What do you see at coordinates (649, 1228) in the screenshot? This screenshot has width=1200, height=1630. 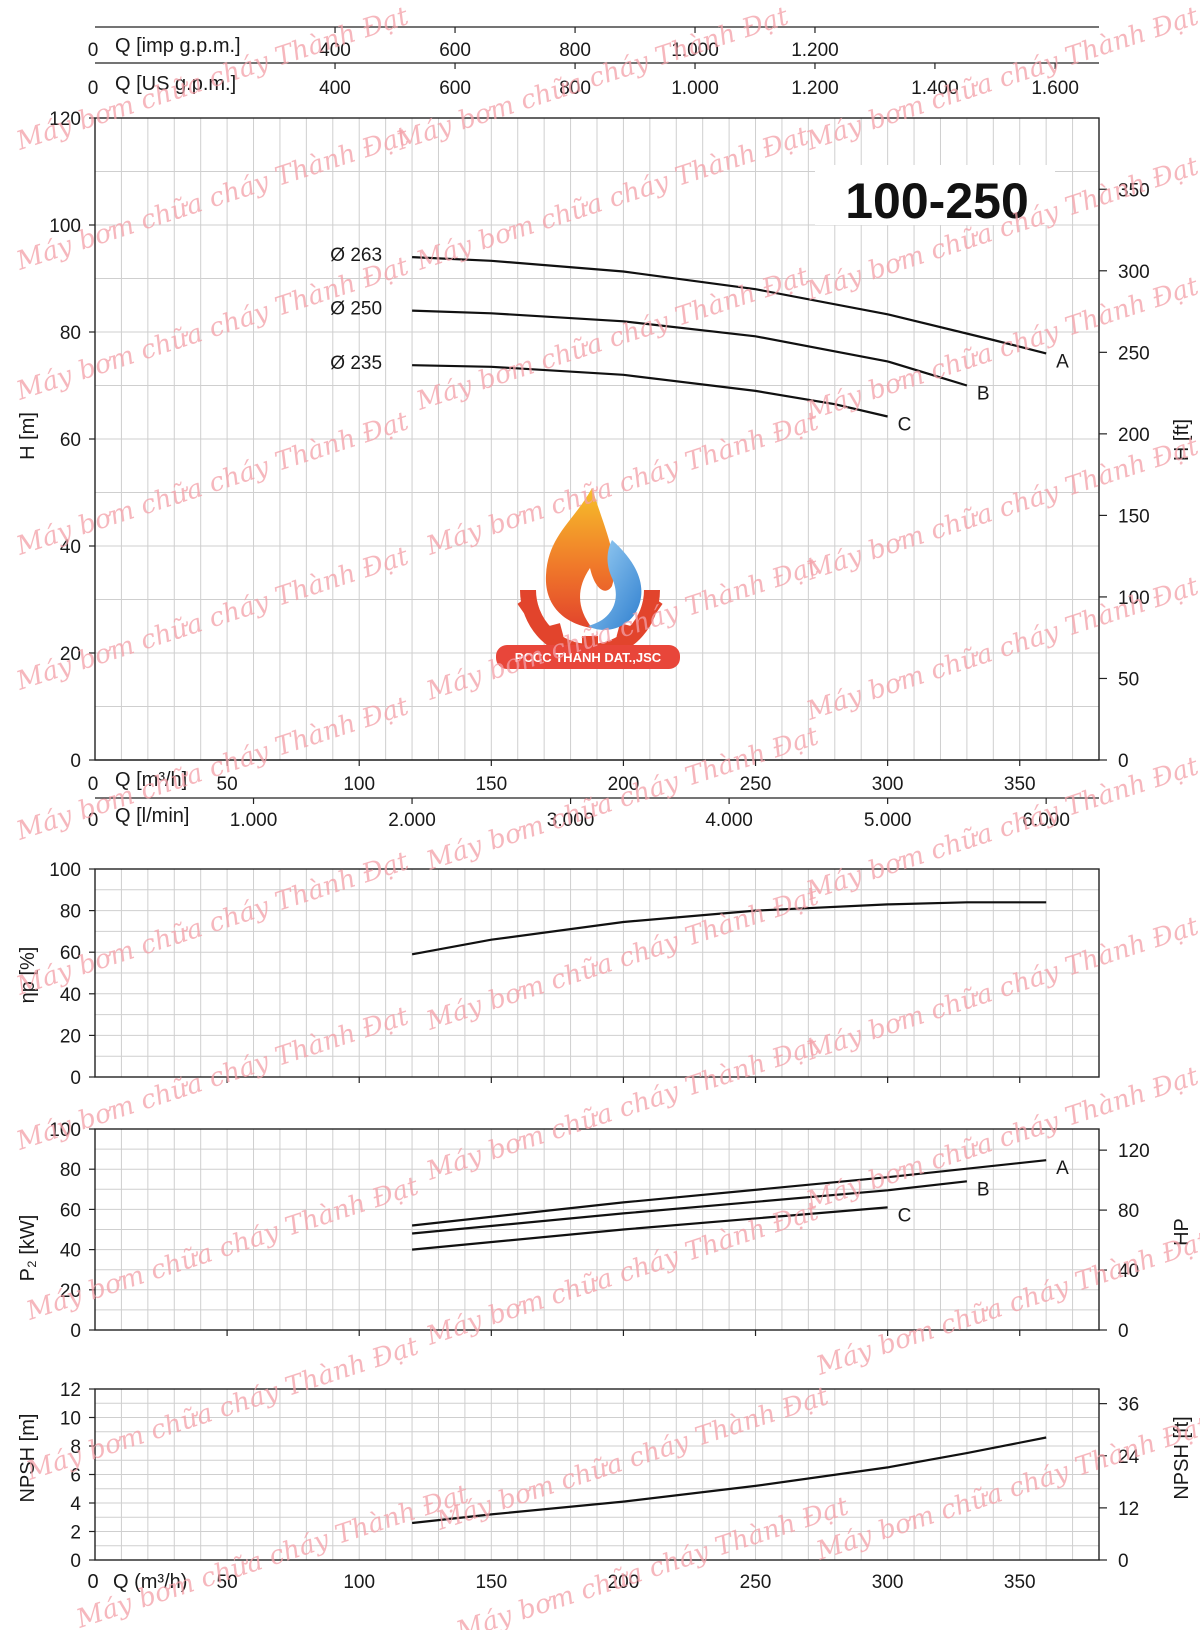 I see `power-curve-C` at bounding box center [649, 1228].